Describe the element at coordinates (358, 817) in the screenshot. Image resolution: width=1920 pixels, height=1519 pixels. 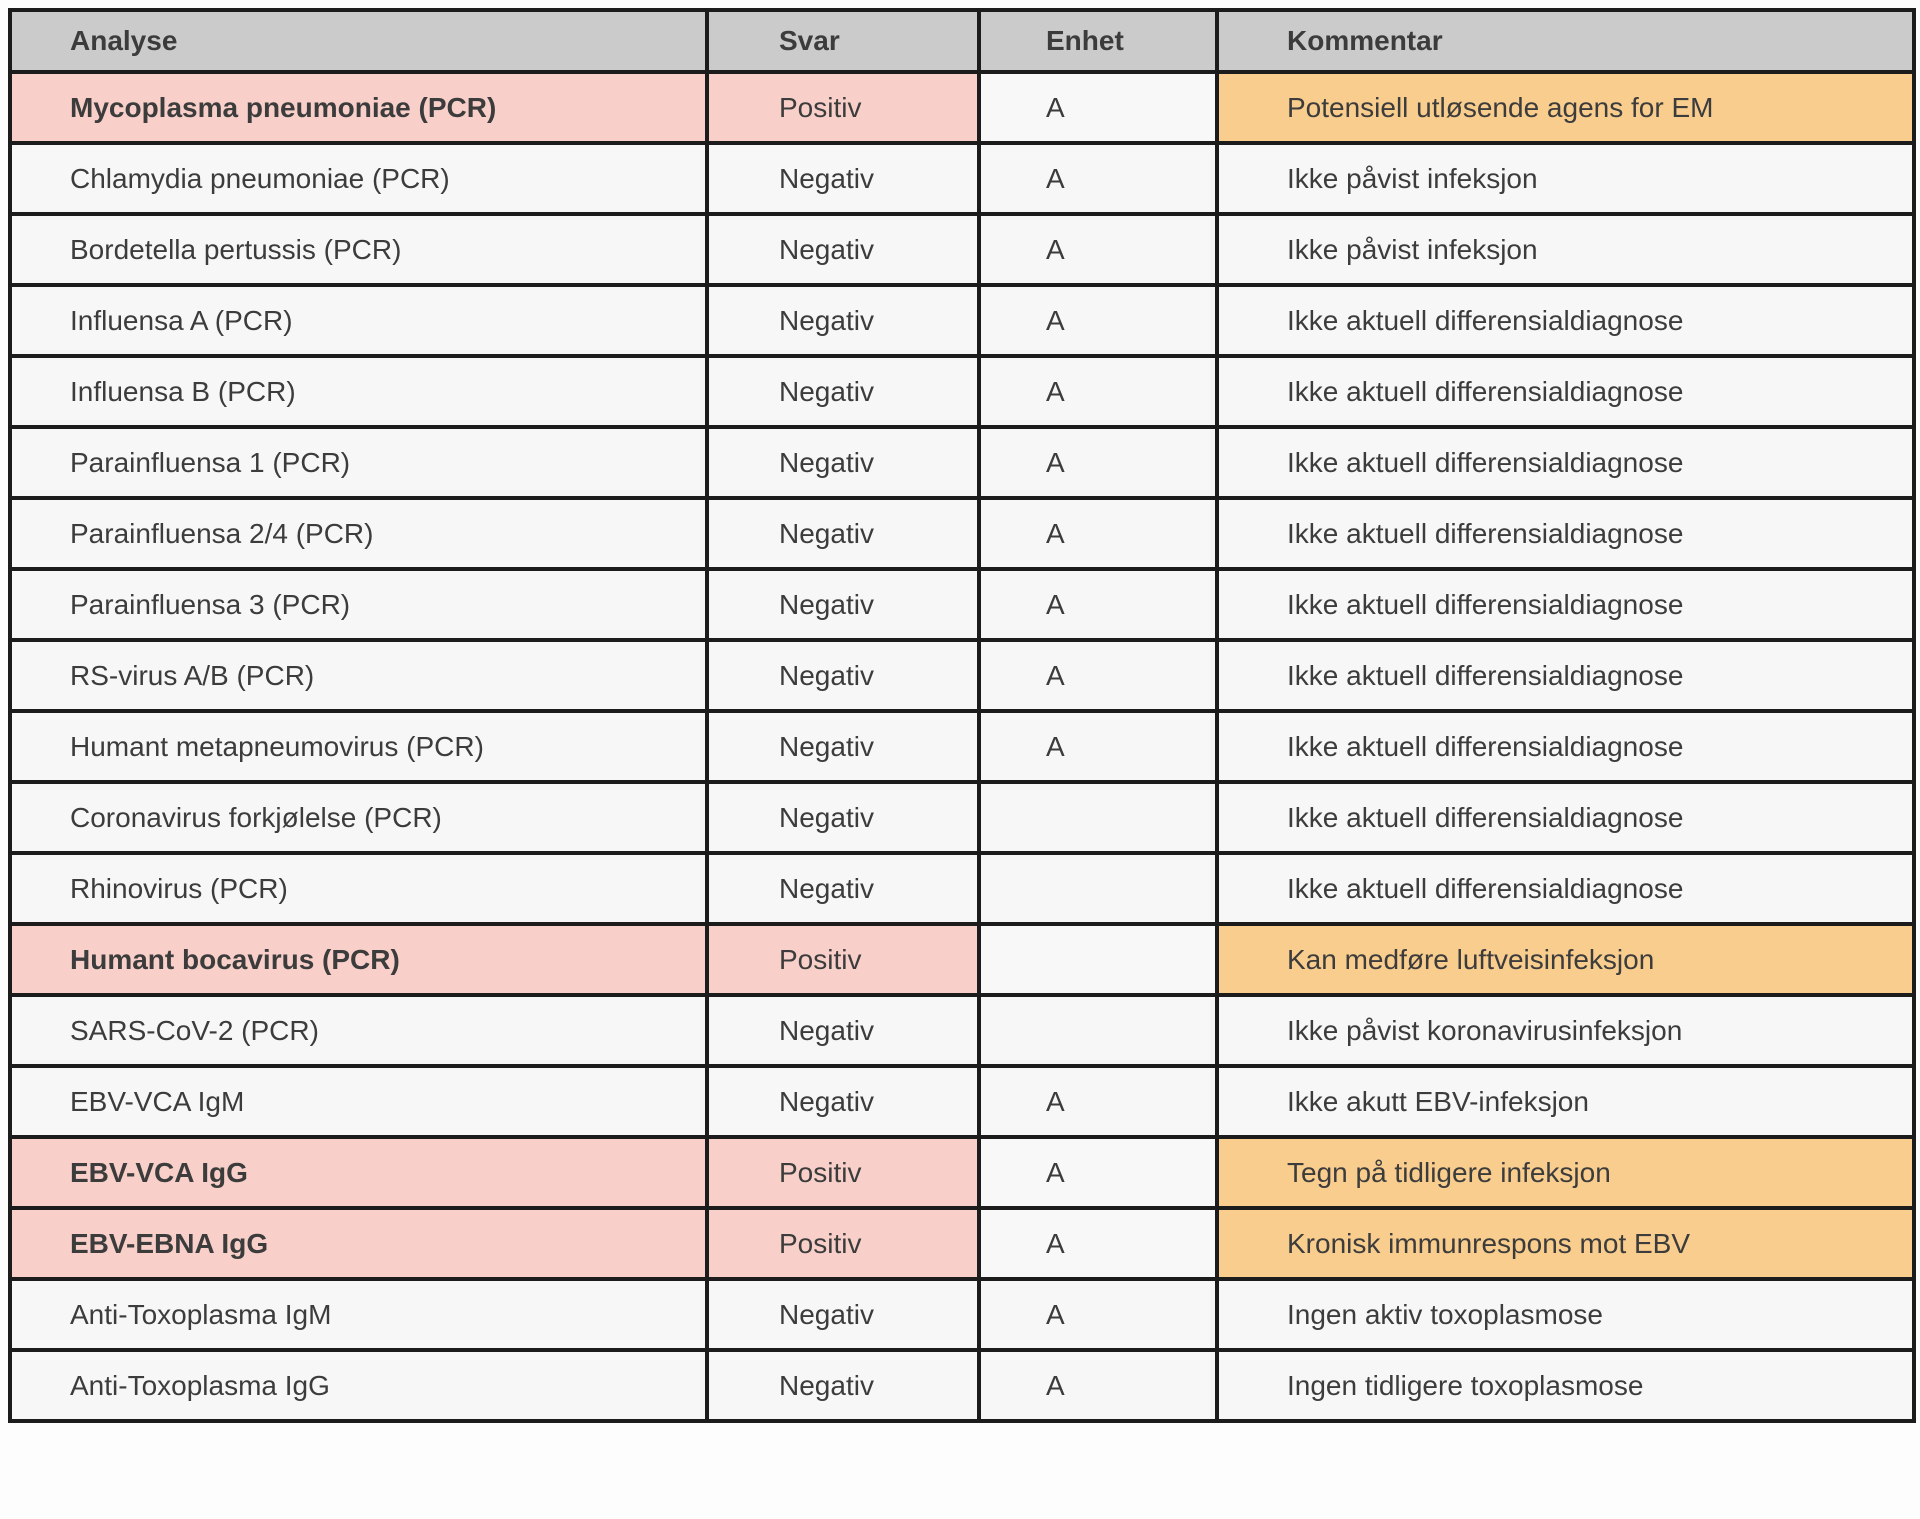
I see `cell-analyse: Coronavirus forkjølelse (PCR)` at that location.